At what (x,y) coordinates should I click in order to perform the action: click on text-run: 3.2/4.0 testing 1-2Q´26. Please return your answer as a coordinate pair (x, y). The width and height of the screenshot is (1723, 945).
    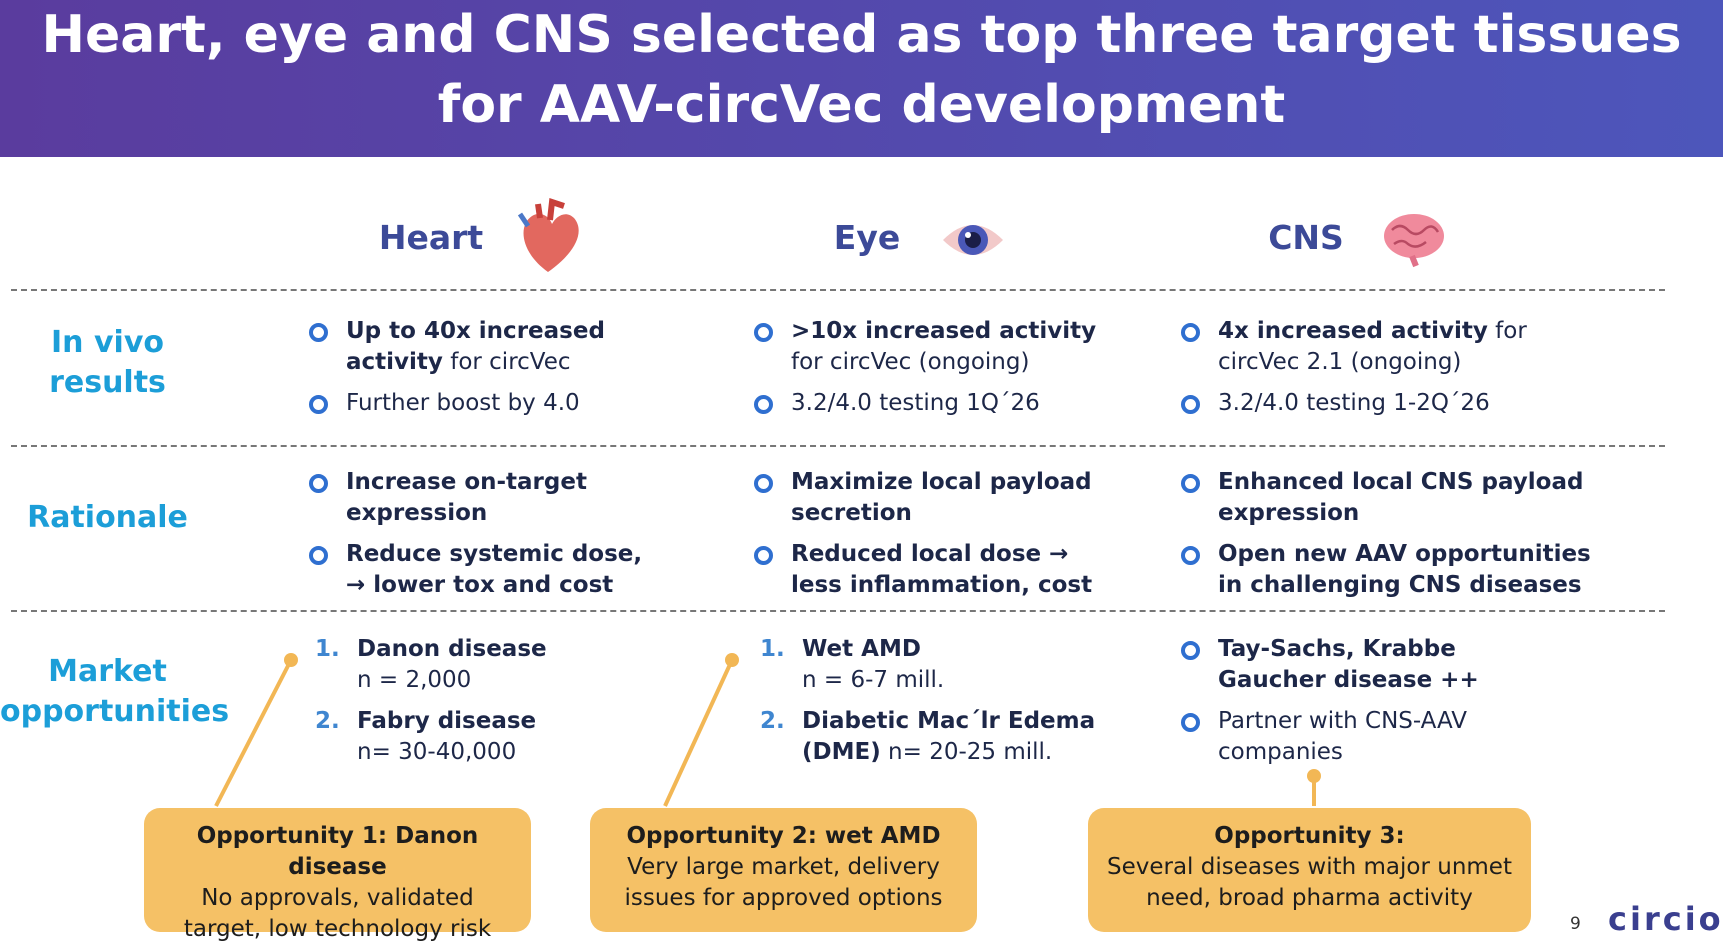
    Looking at the image, I should click on (1354, 403).